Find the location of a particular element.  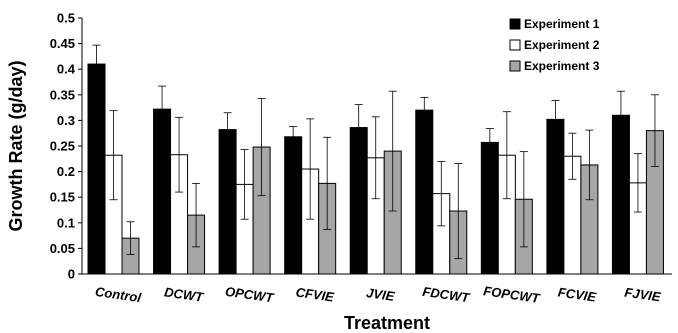

y-axis-title: Growth Rate (g/day) is located at coordinates (16, 145).